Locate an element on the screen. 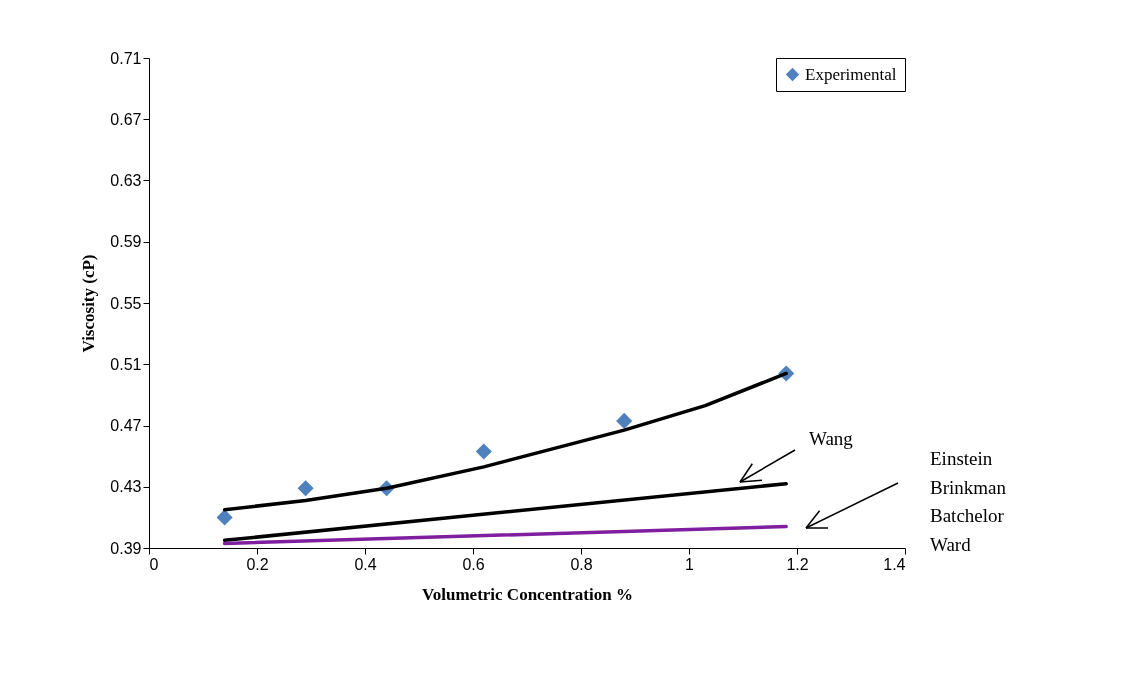  y-tick-label: 0.59 is located at coordinates (126, 242).